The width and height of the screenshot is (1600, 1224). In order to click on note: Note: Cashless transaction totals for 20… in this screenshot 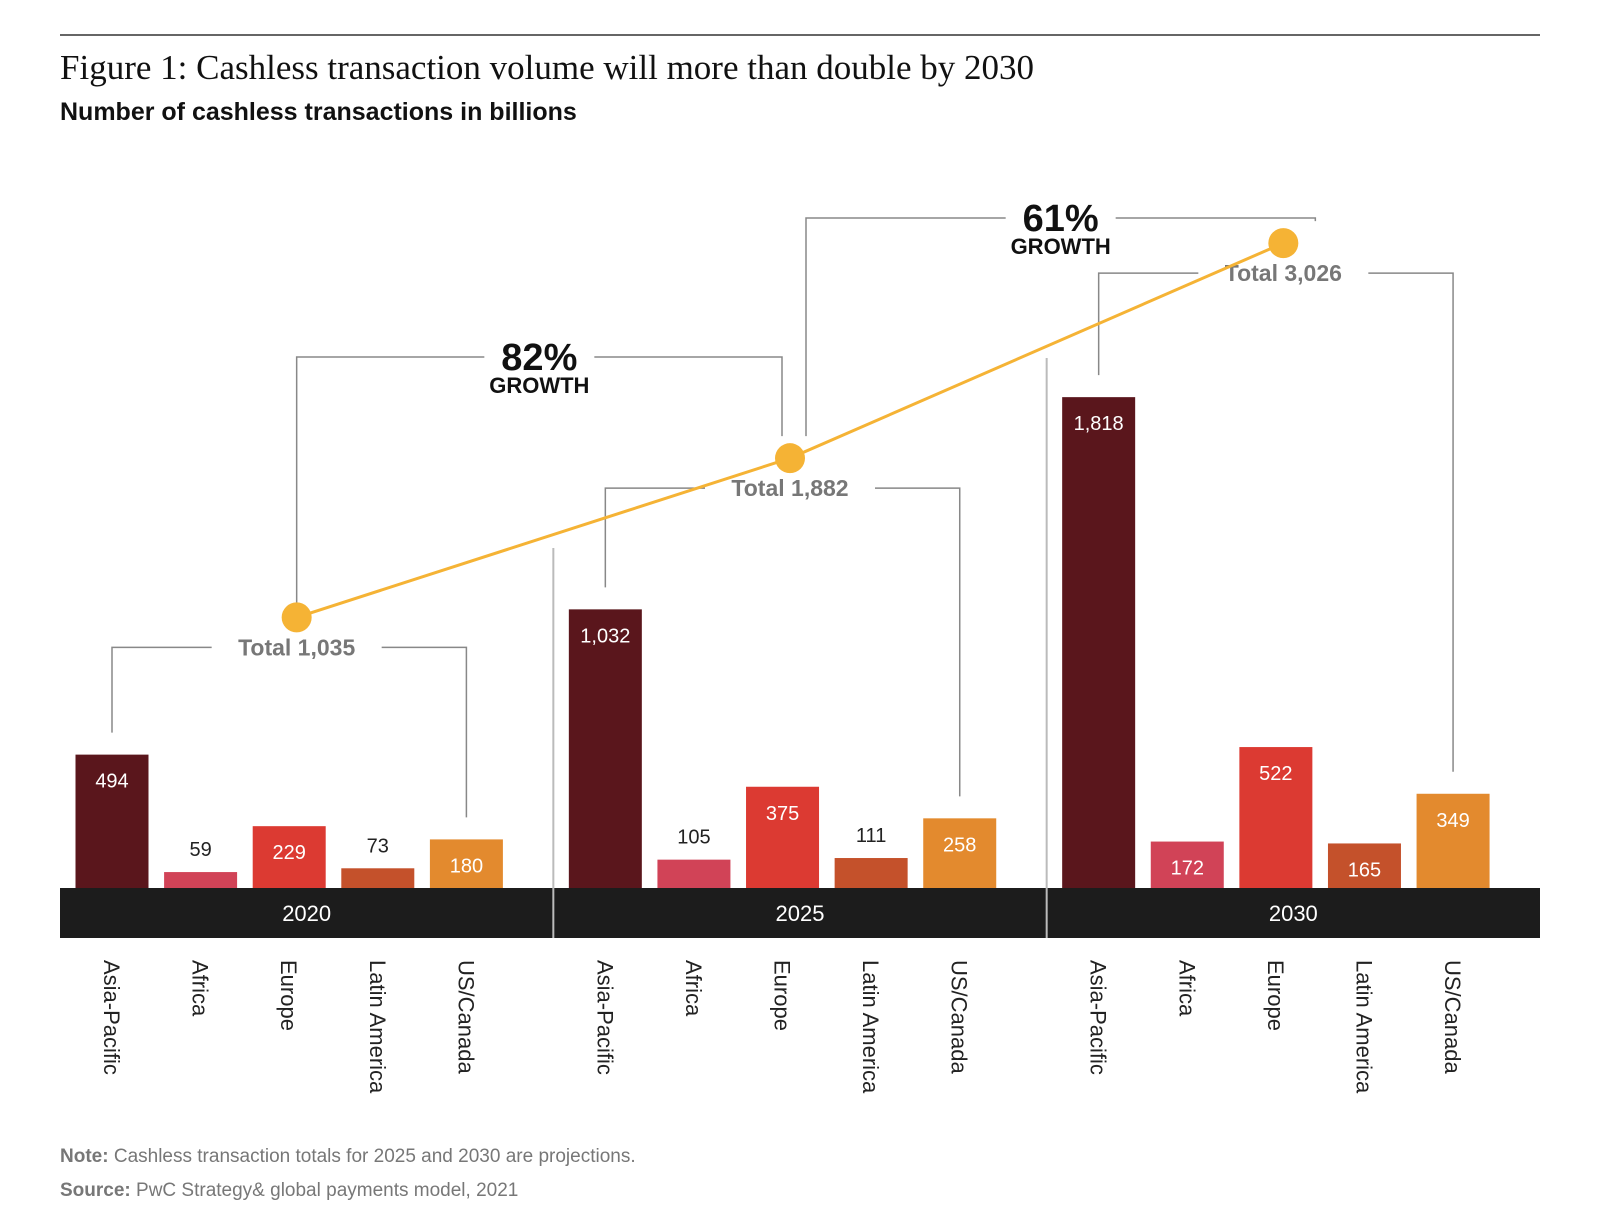, I will do `click(348, 1156)`.